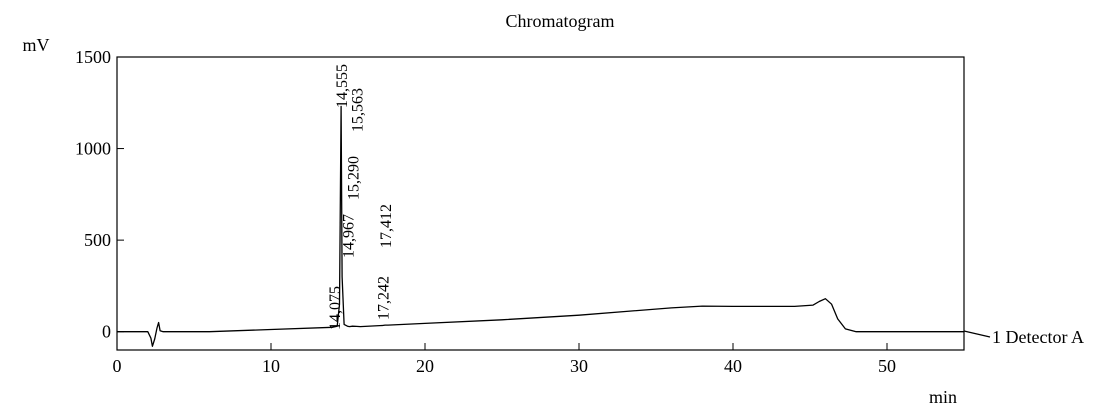 Image resolution: width=1108 pixels, height=411 pixels. What do you see at coordinates (271, 366) in the screenshot?
I see `x-tick-label: 10` at bounding box center [271, 366].